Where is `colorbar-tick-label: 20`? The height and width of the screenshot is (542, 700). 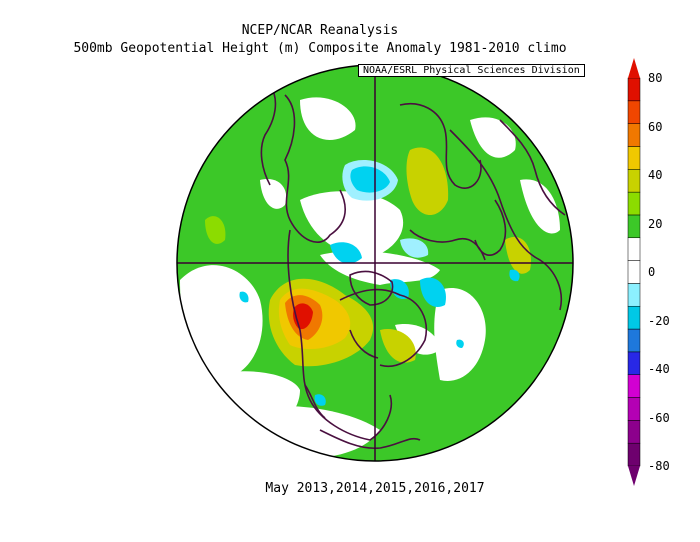 colorbar-tick-label: 20 is located at coordinates (655, 223).